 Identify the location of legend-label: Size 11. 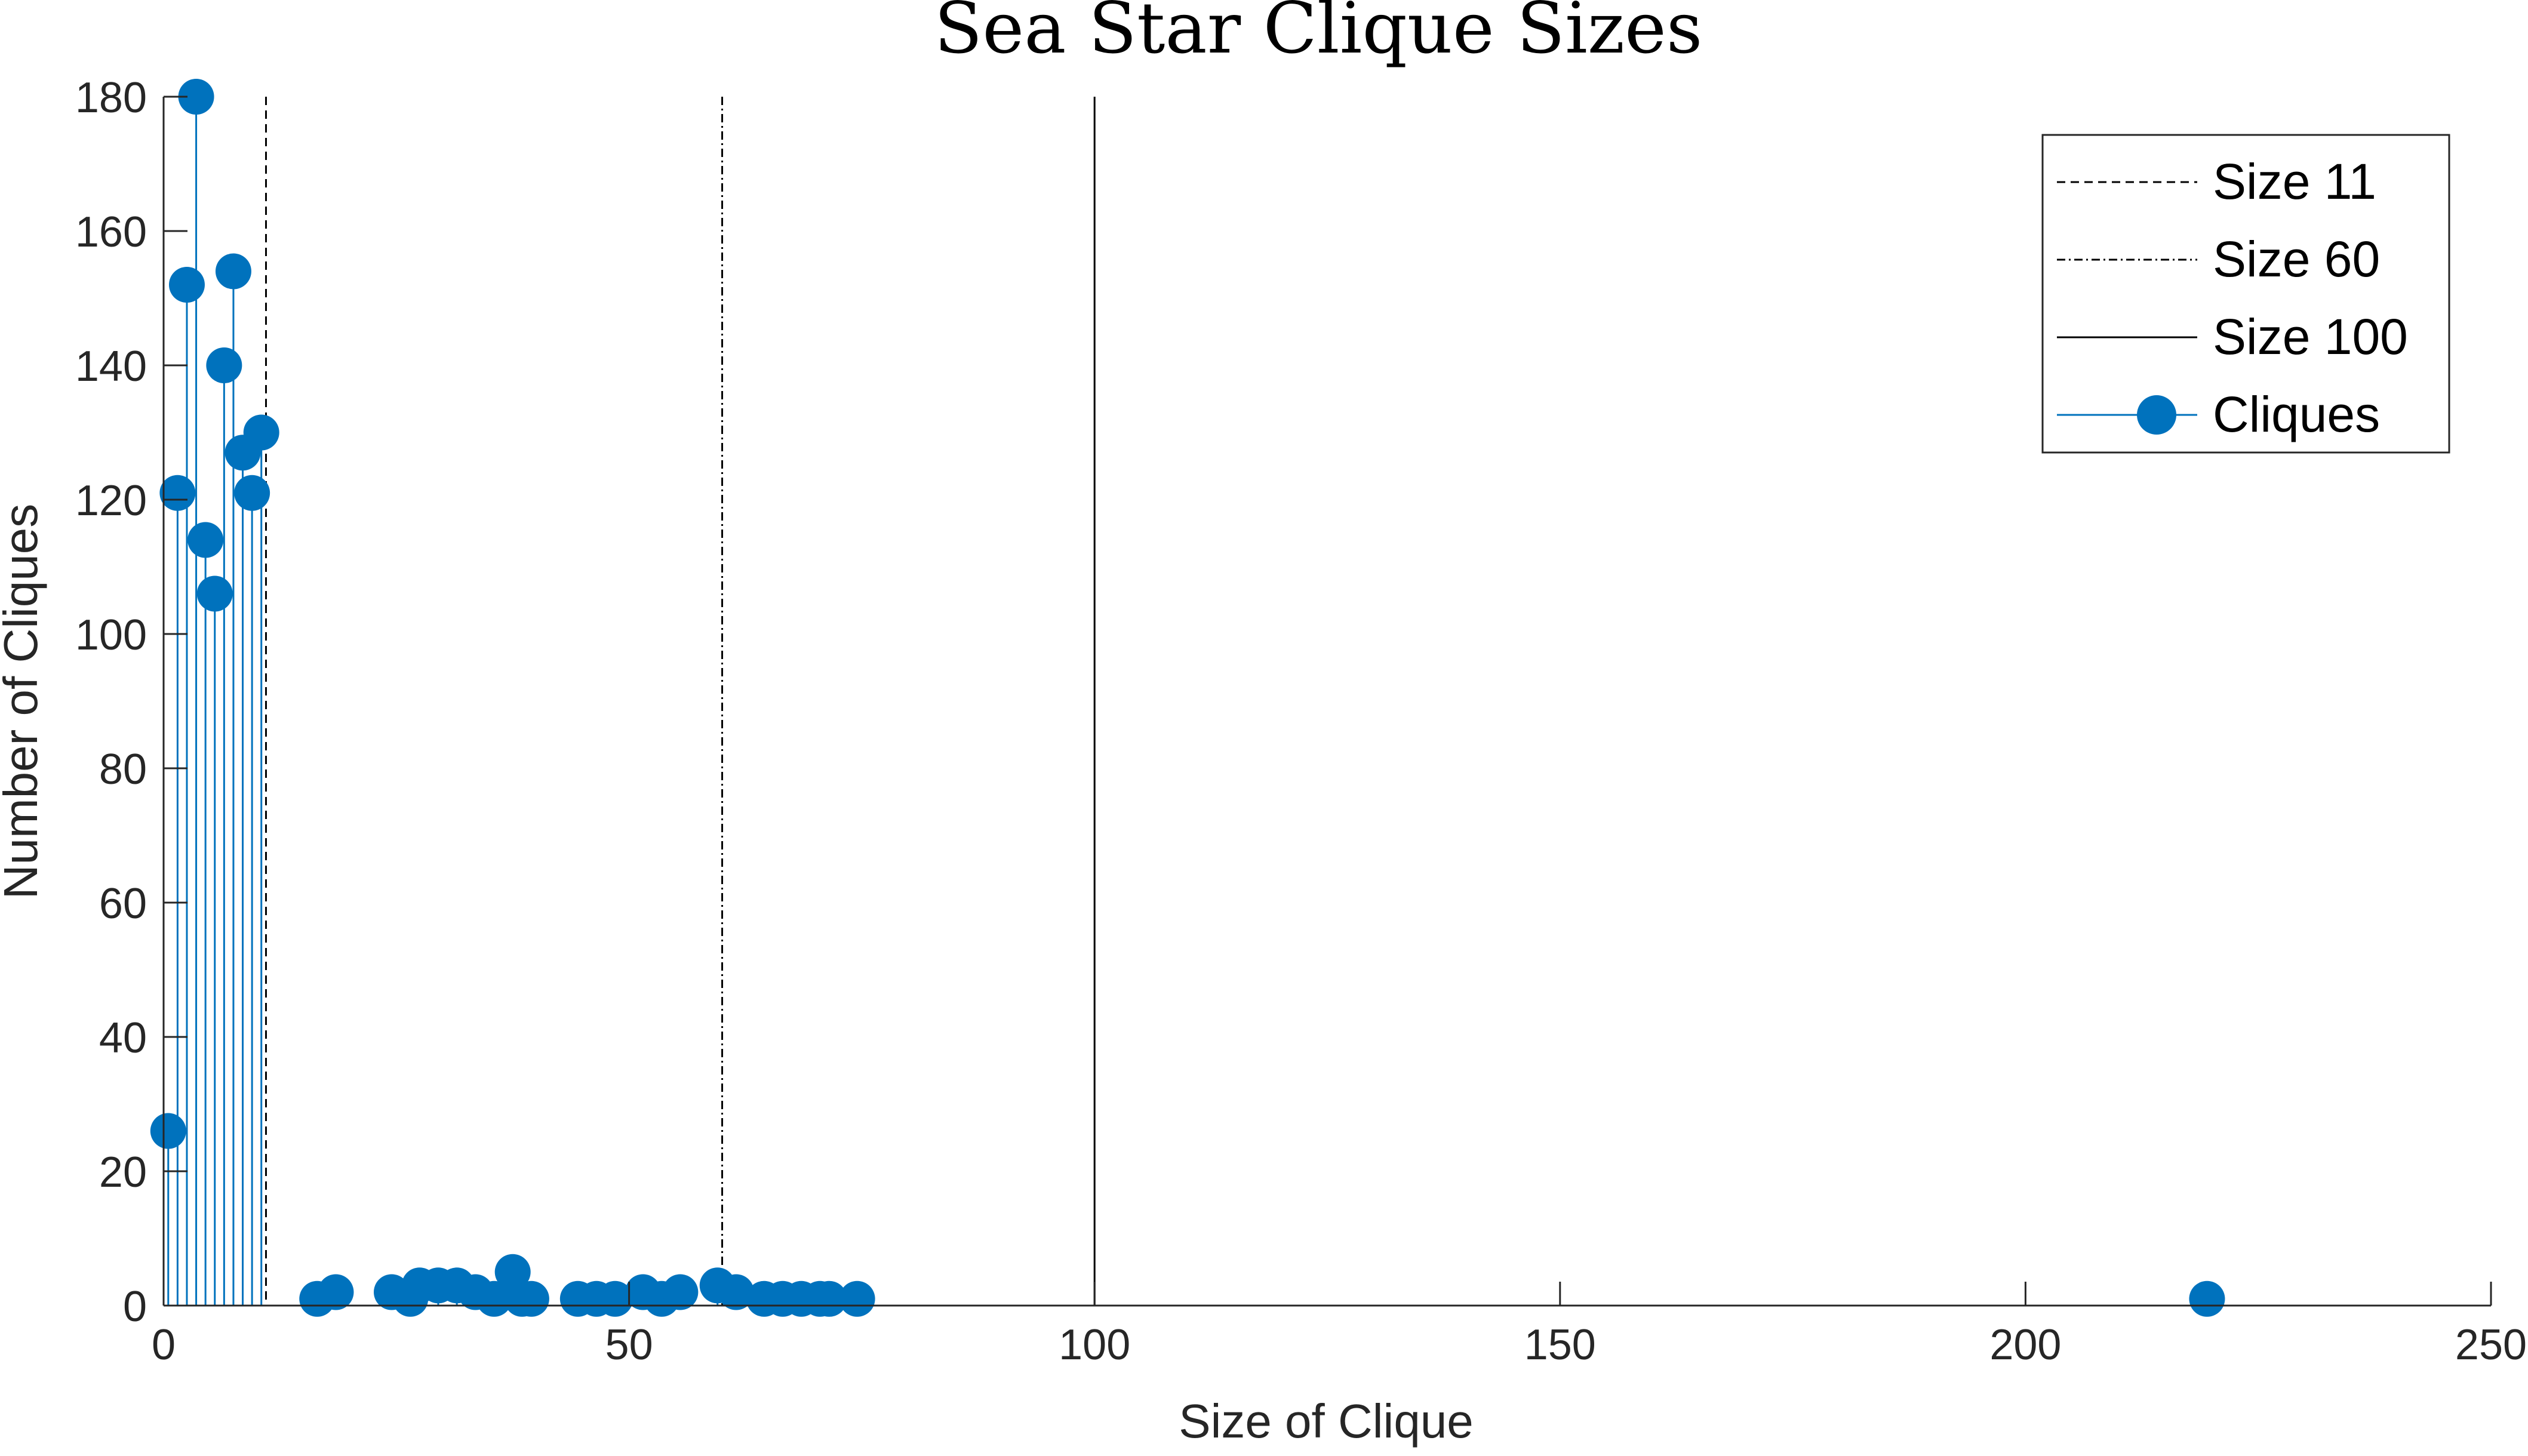
(2294, 182).